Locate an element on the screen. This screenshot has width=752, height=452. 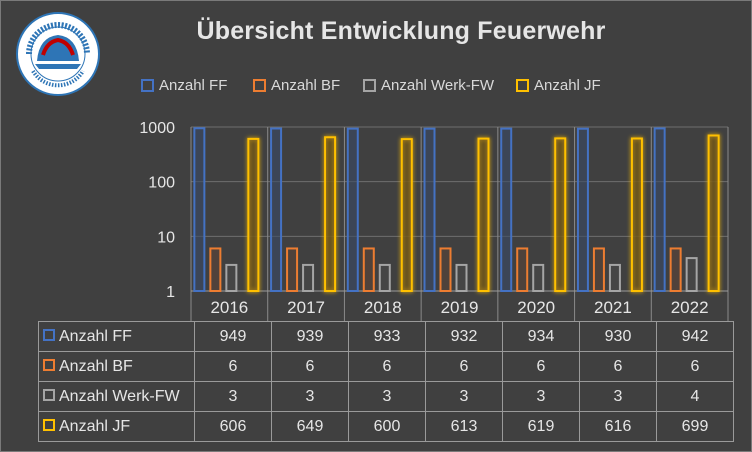
table-series-name: Anzahl Werk-FW is located at coordinates (119, 396).